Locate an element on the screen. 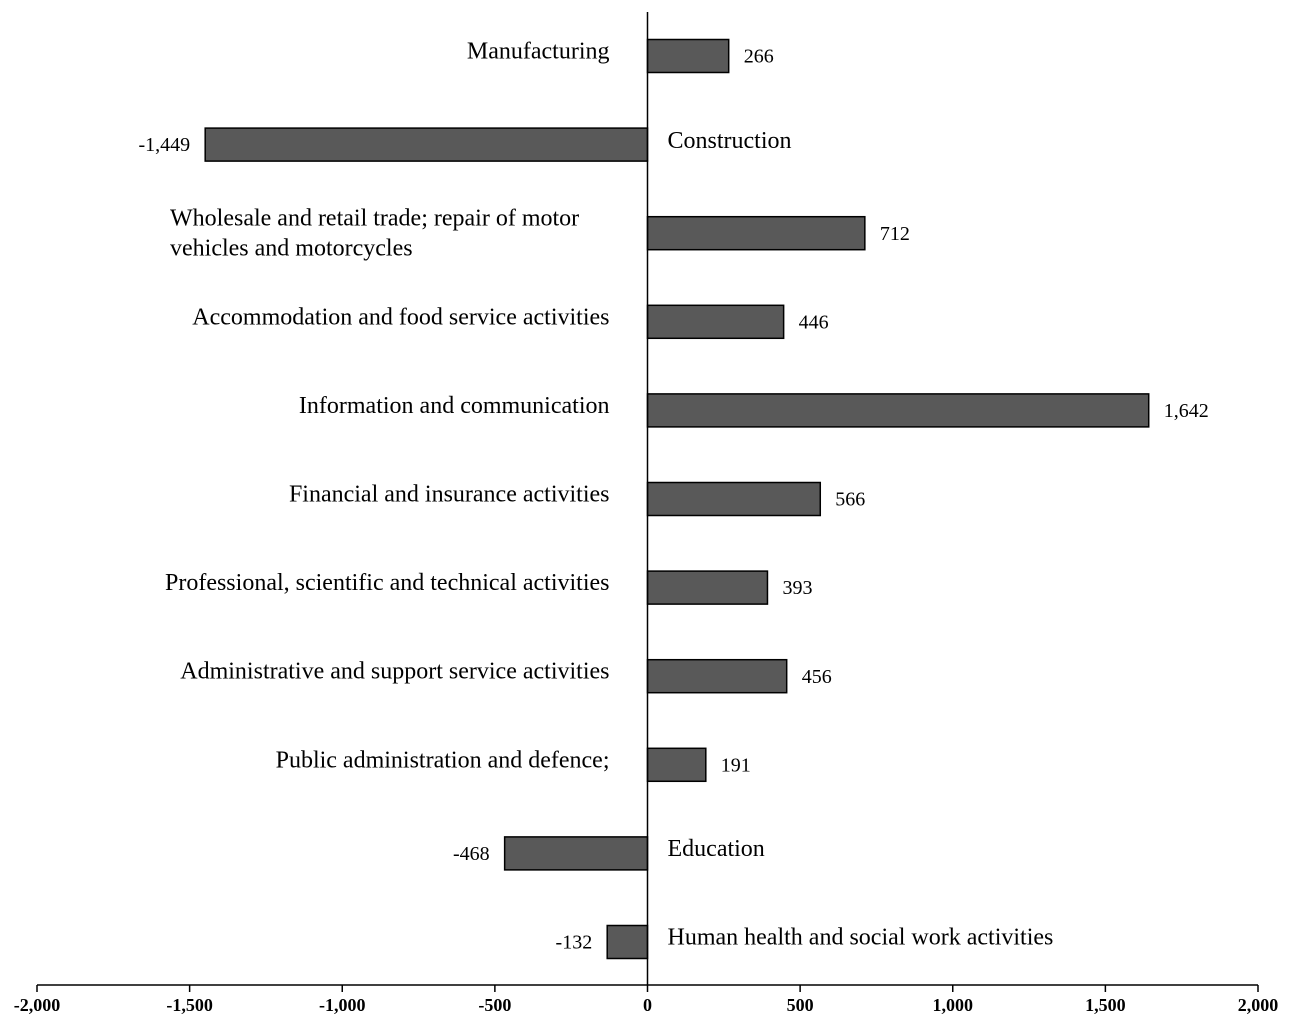 The image size is (1293, 1022). bar-wholesale-and-retail-trade-repair-of-mot is located at coordinates (756, 233).